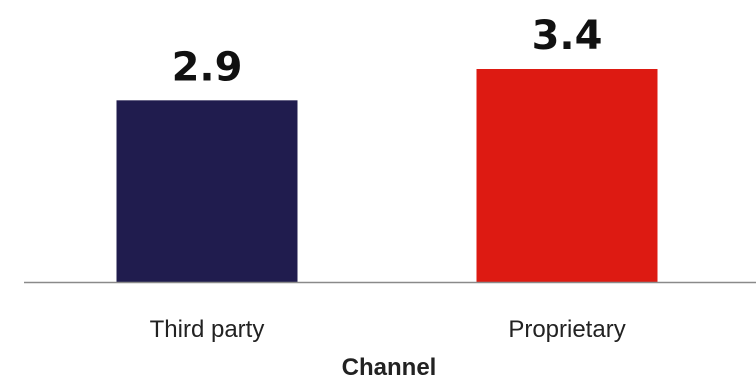 The height and width of the screenshot is (381, 756). I want to click on x-tick-label-third-party: Third party, so click(207, 329).